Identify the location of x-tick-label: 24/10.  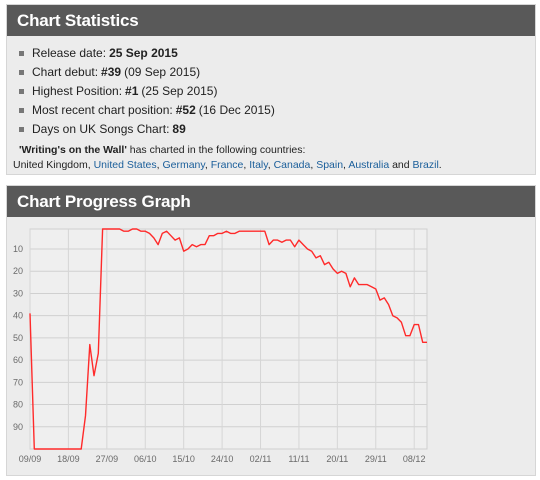
(222, 459).